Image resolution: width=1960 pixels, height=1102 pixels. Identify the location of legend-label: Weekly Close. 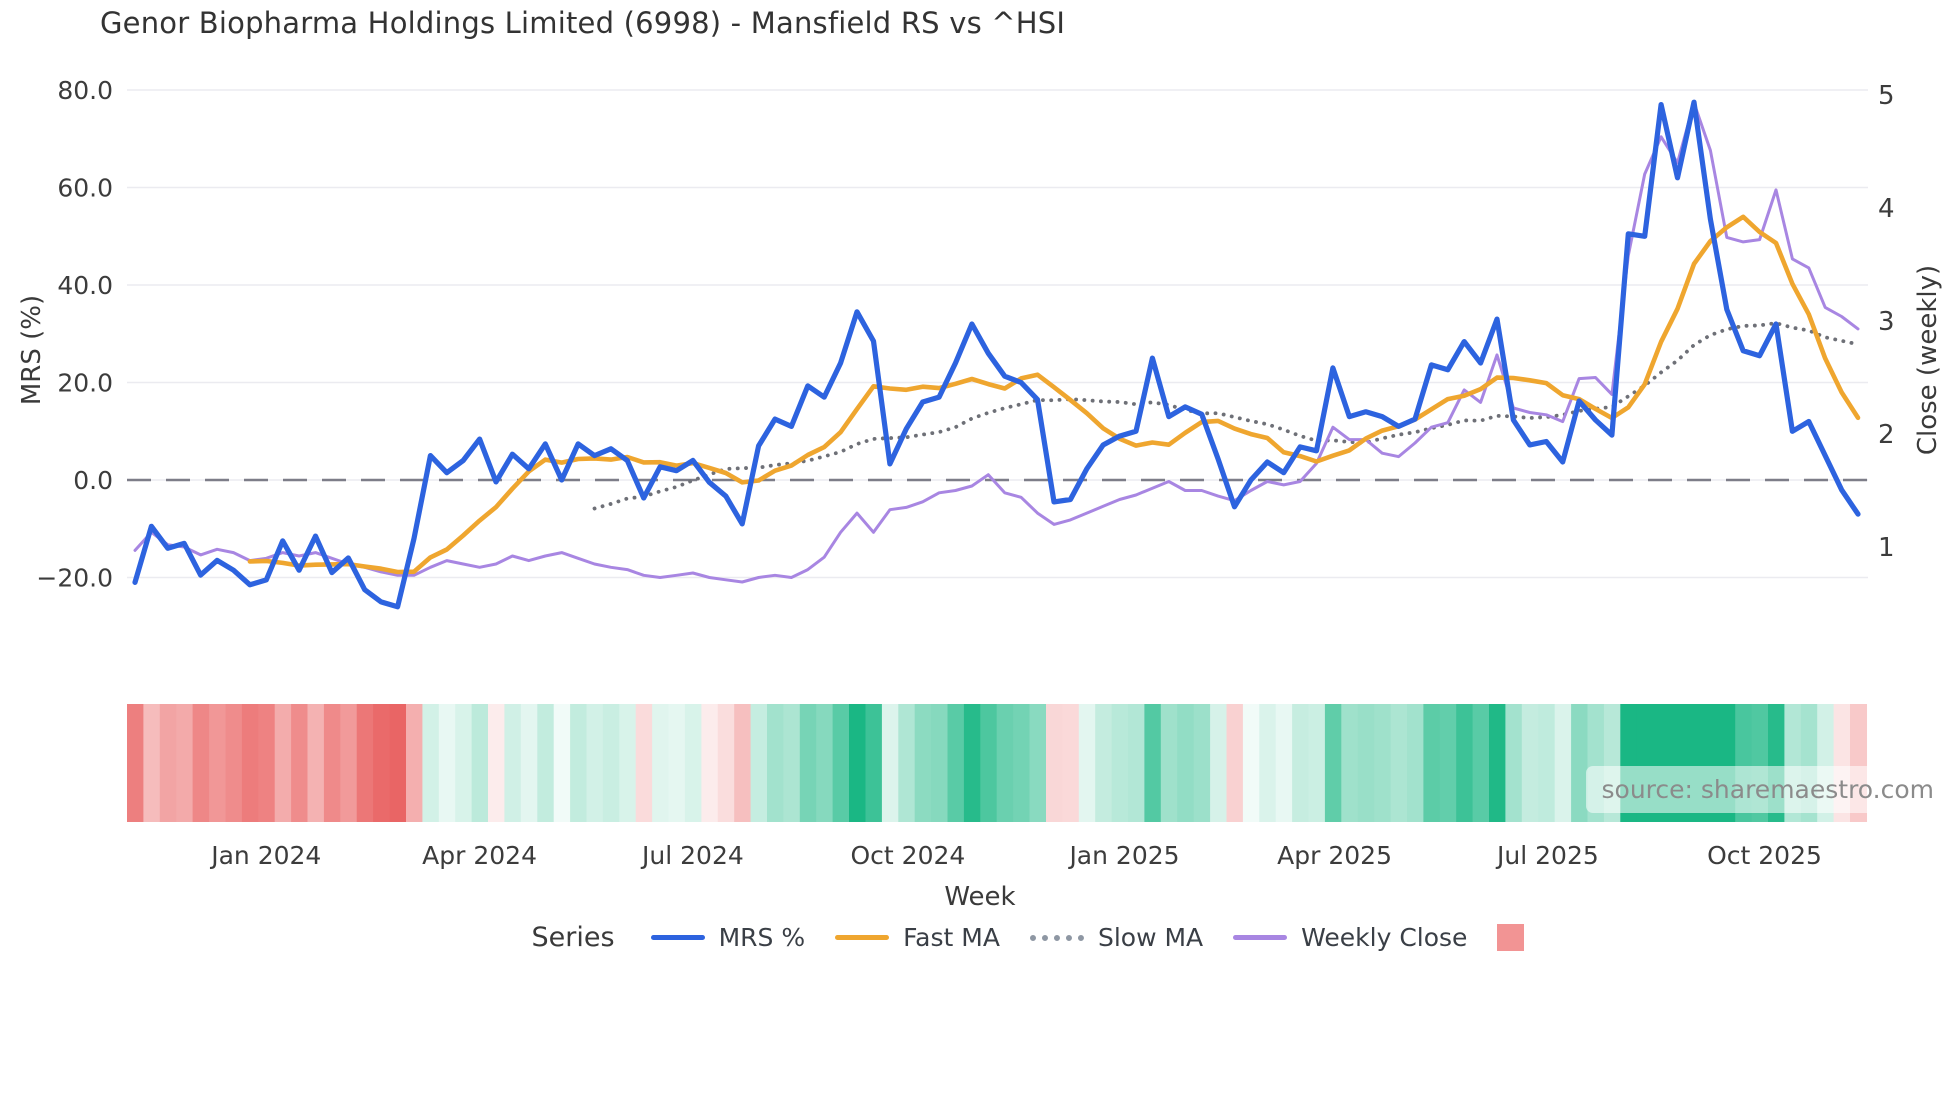
(1384, 937).